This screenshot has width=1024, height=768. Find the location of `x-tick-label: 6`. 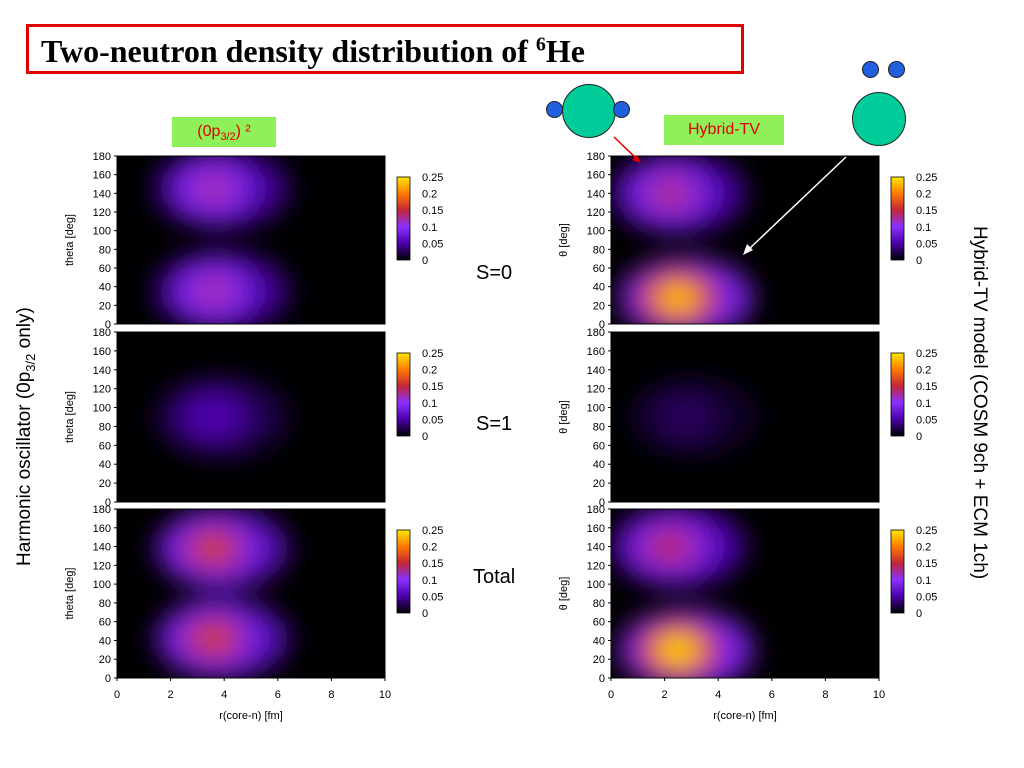

x-tick-label: 6 is located at coordinates (772, 695).